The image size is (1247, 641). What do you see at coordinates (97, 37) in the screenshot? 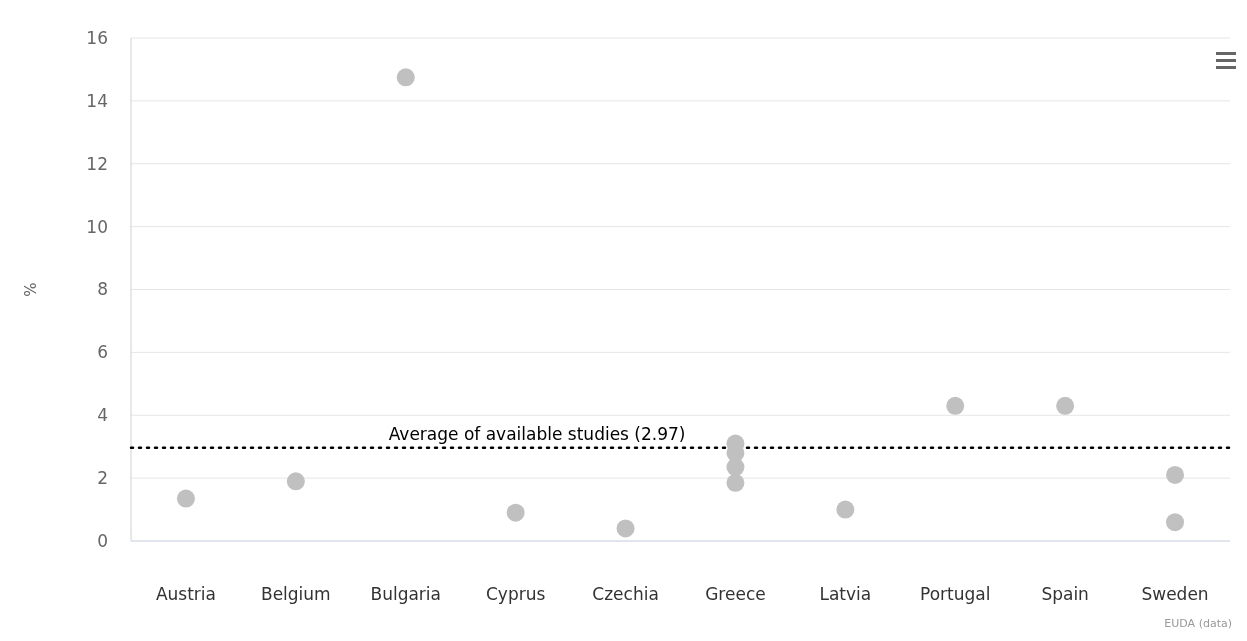
I see `y-tick-label: 16` at bounding box center [97, 37].